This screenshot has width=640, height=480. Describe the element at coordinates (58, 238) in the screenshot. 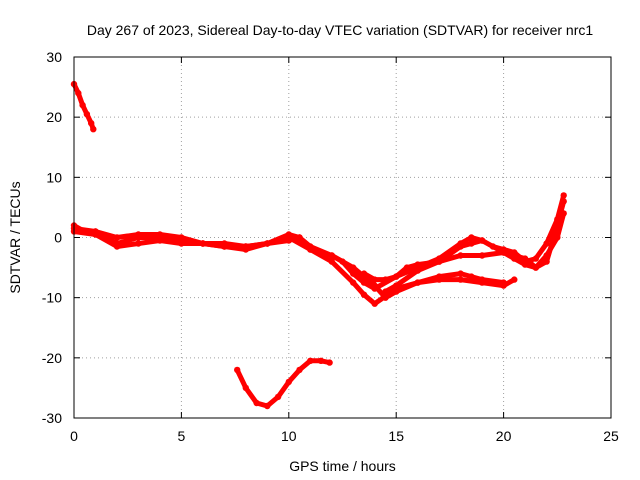

I see `y-tick-label: 0` at that location.